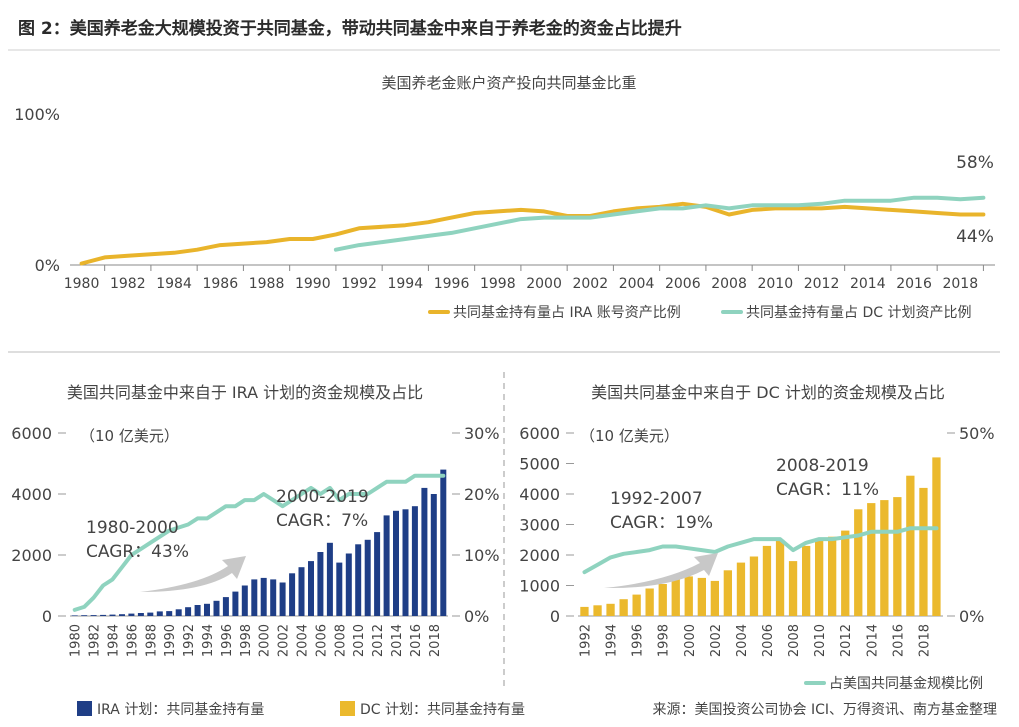 The image size is (1019, 727). What do you see at coordinates (405, 284) in the screenshot?
I see `top-x-tick-label: 1994` at bounding box center [405, 284].